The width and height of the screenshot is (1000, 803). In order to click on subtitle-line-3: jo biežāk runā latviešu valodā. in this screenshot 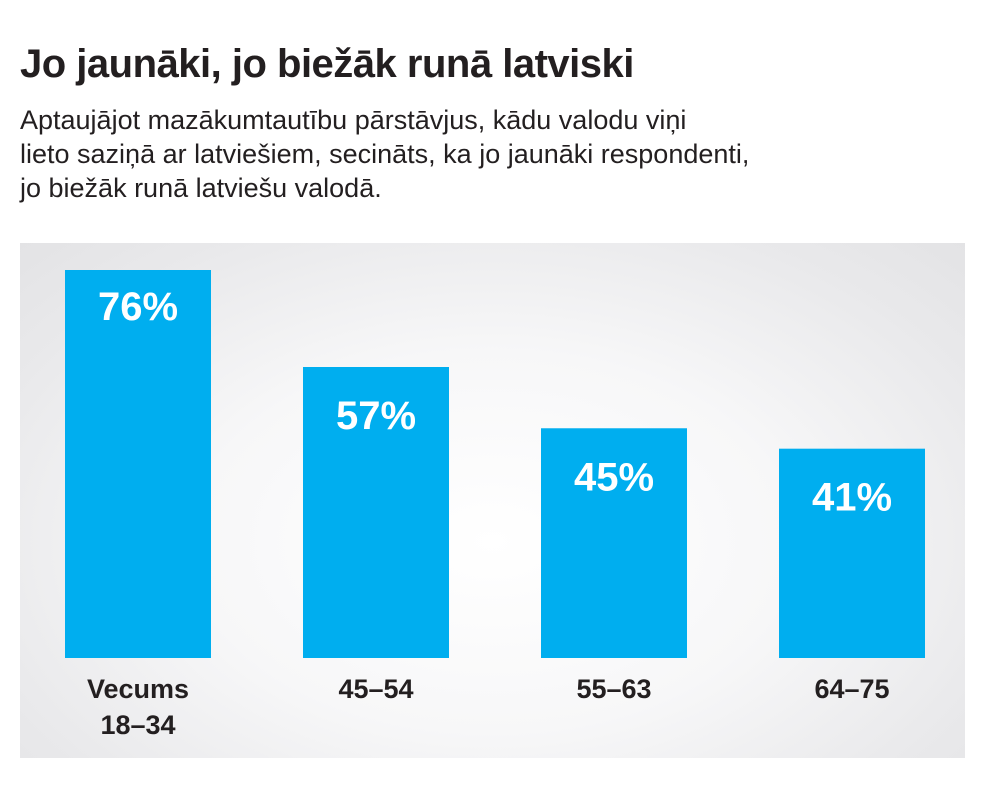, I will do `click(201, 188)`.